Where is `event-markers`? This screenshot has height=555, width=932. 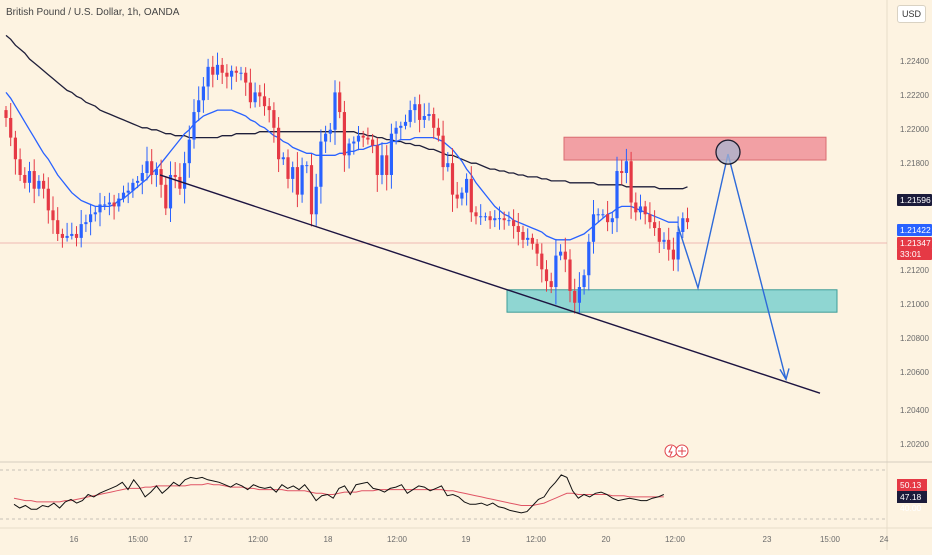
event-markers is located at coordinates (676, 451).